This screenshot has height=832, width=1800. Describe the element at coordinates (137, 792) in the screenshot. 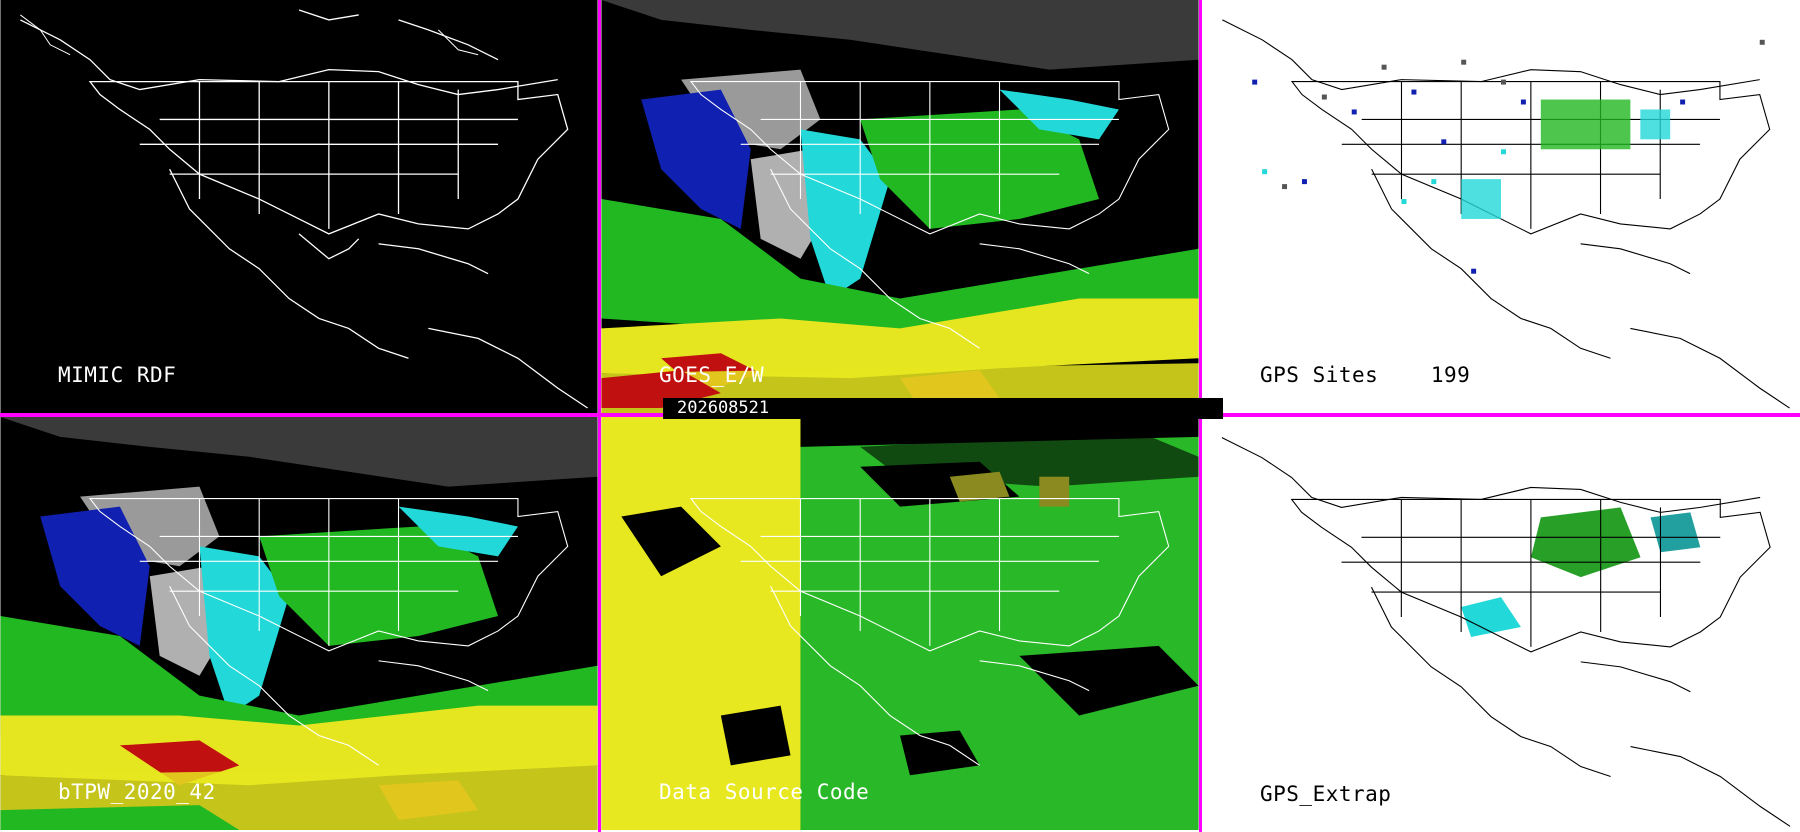

I see `panel-label: bTPW_2020_42` at that location.